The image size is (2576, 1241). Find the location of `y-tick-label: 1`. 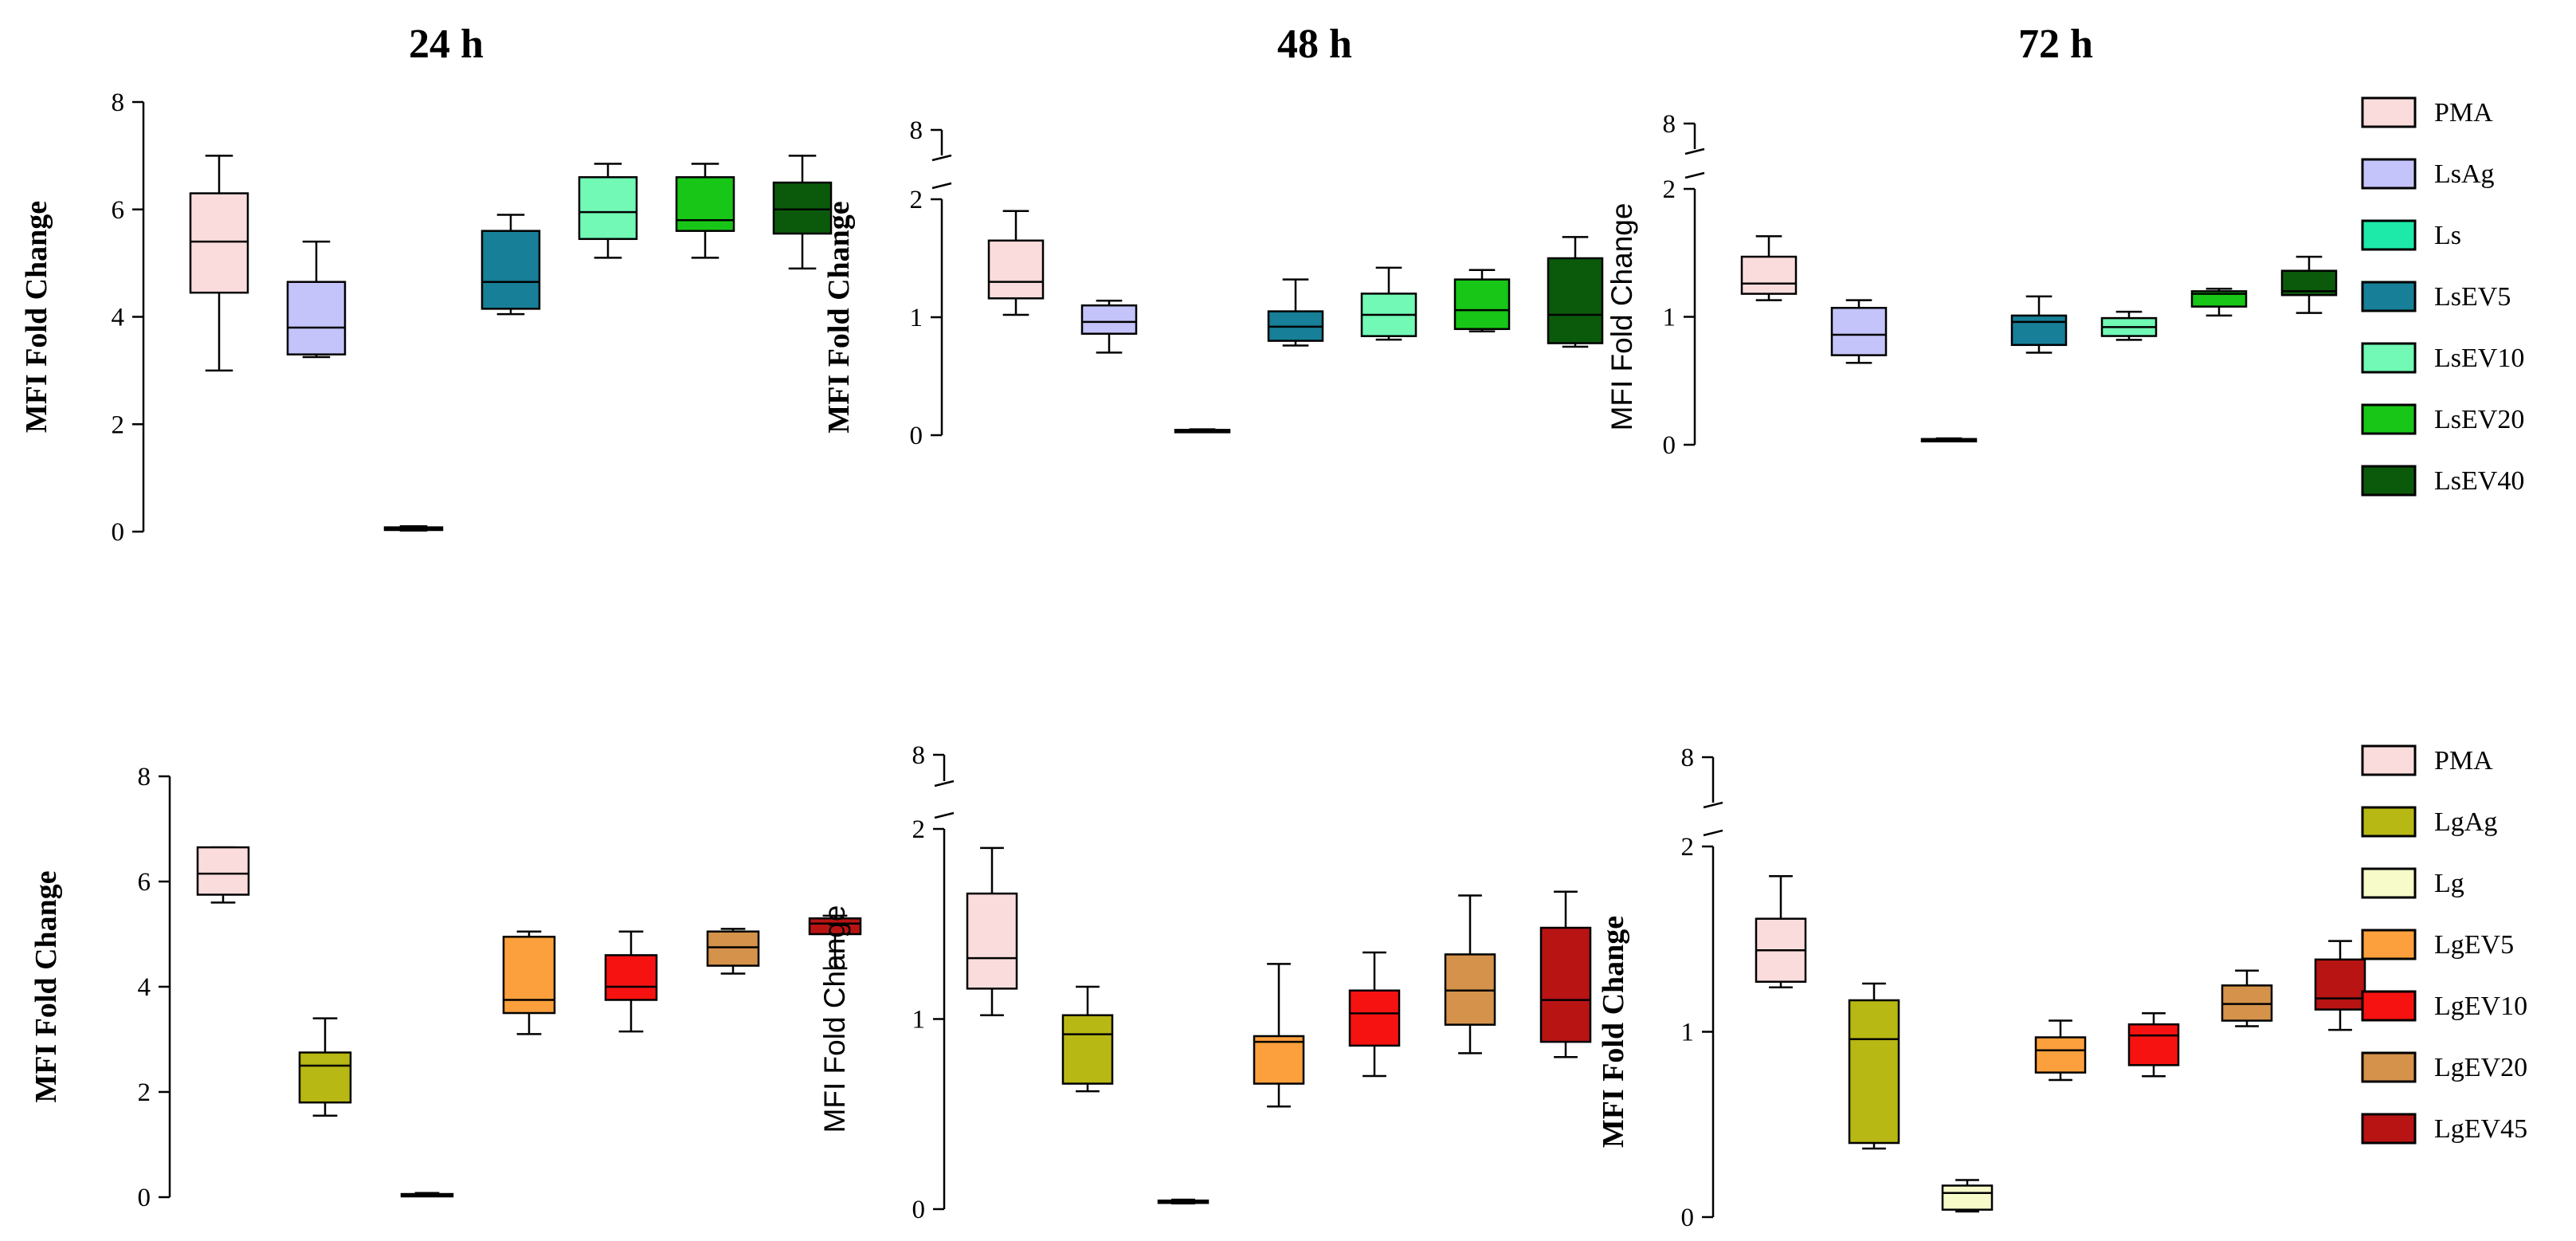

y-tick-label: 1 is located at coordinates (1669, 318).